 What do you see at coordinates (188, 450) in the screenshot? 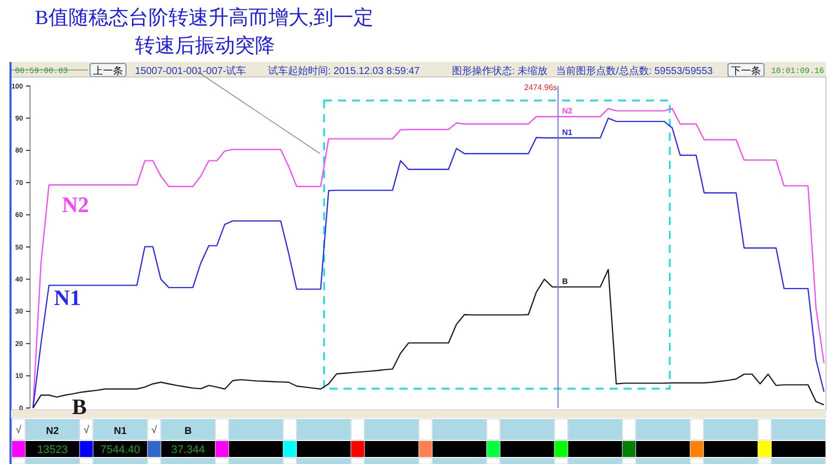
I see `text: 37.344` at bounding box center [188, 450].